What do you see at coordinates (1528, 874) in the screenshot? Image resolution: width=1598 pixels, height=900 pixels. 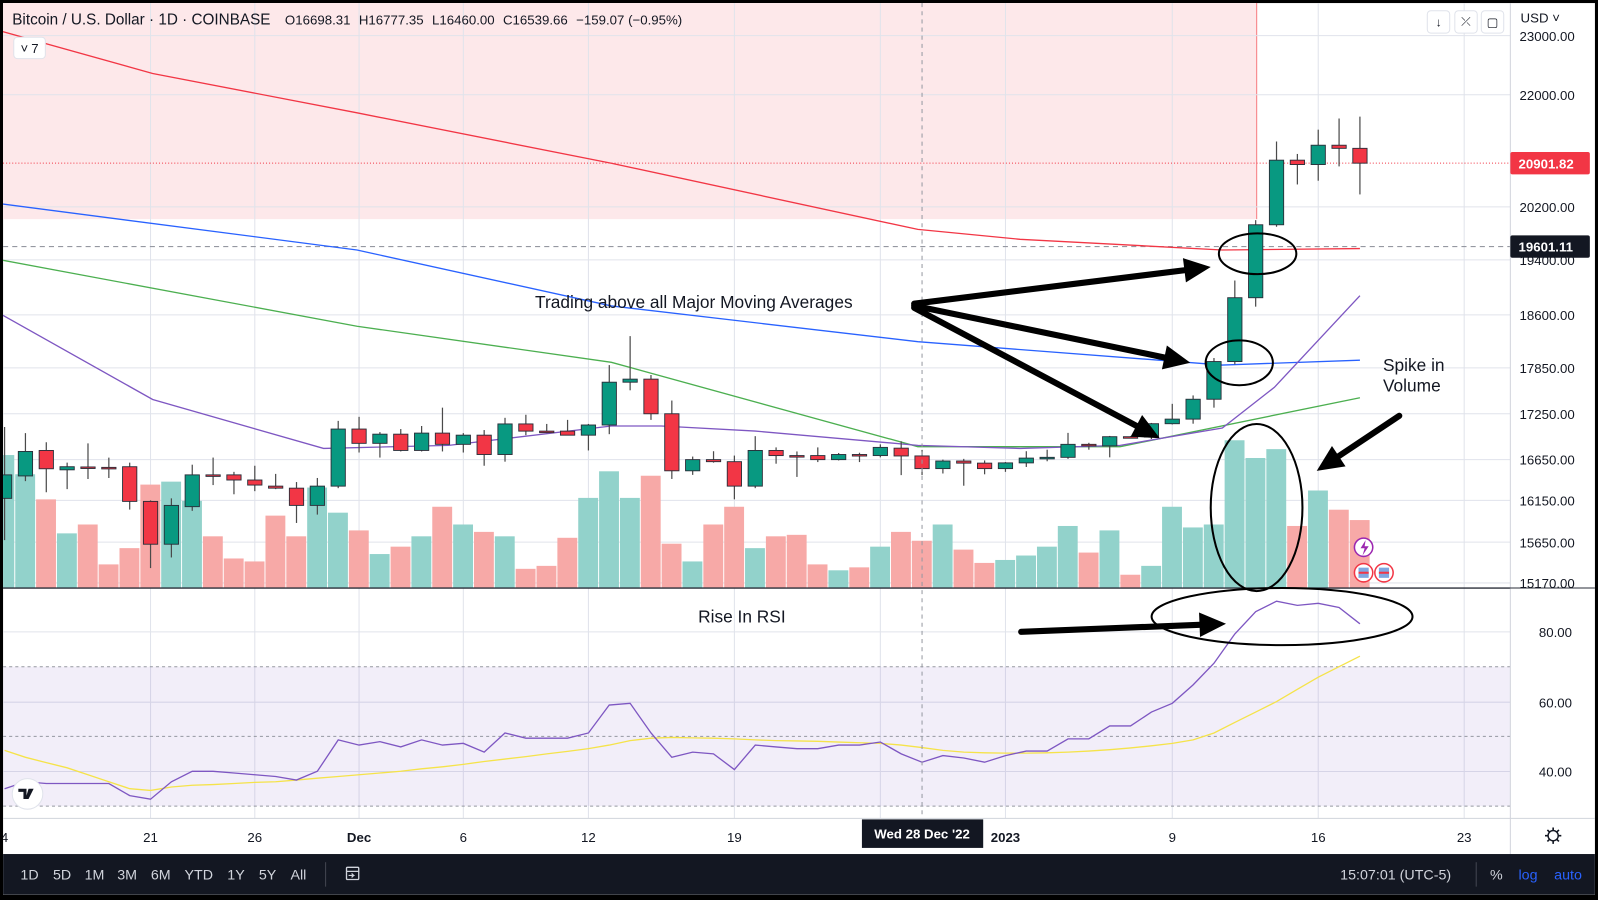 I see `log-scale-toggle: log` at bounding box center [1528, 874].